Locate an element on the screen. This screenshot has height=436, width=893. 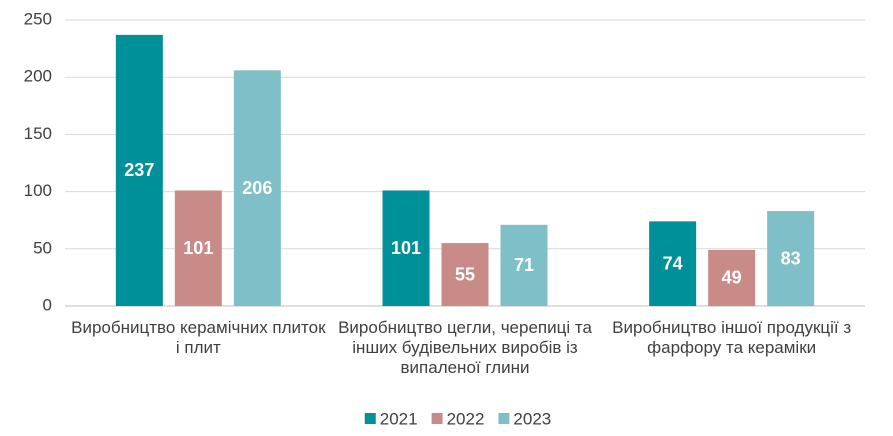
value-label: 206 is located at coordinates (257, 188).